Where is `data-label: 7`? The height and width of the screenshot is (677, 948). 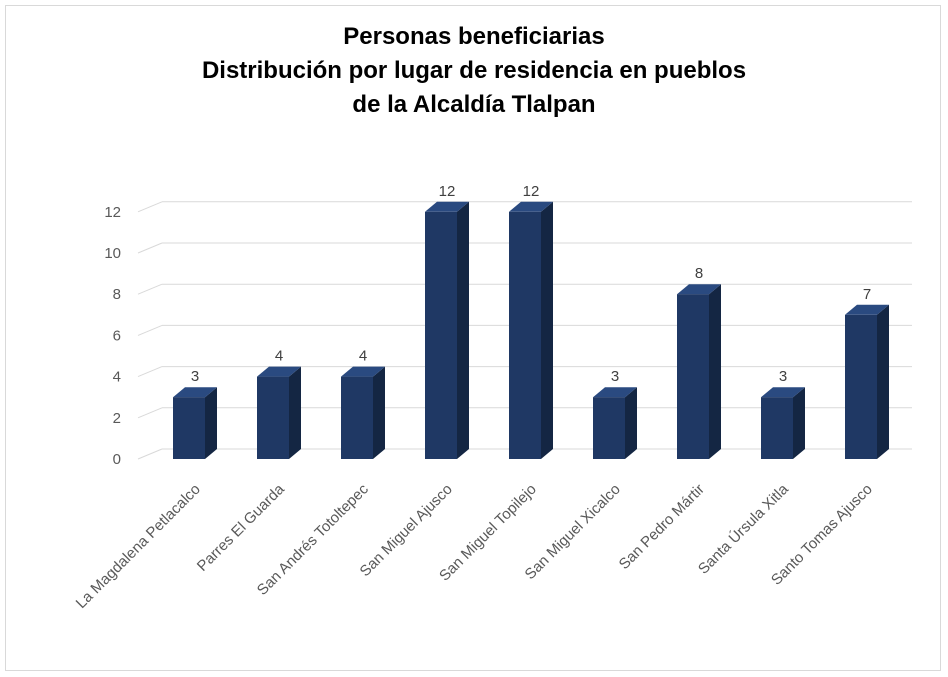 data-label: 7 is located at coordinates (867, 294).